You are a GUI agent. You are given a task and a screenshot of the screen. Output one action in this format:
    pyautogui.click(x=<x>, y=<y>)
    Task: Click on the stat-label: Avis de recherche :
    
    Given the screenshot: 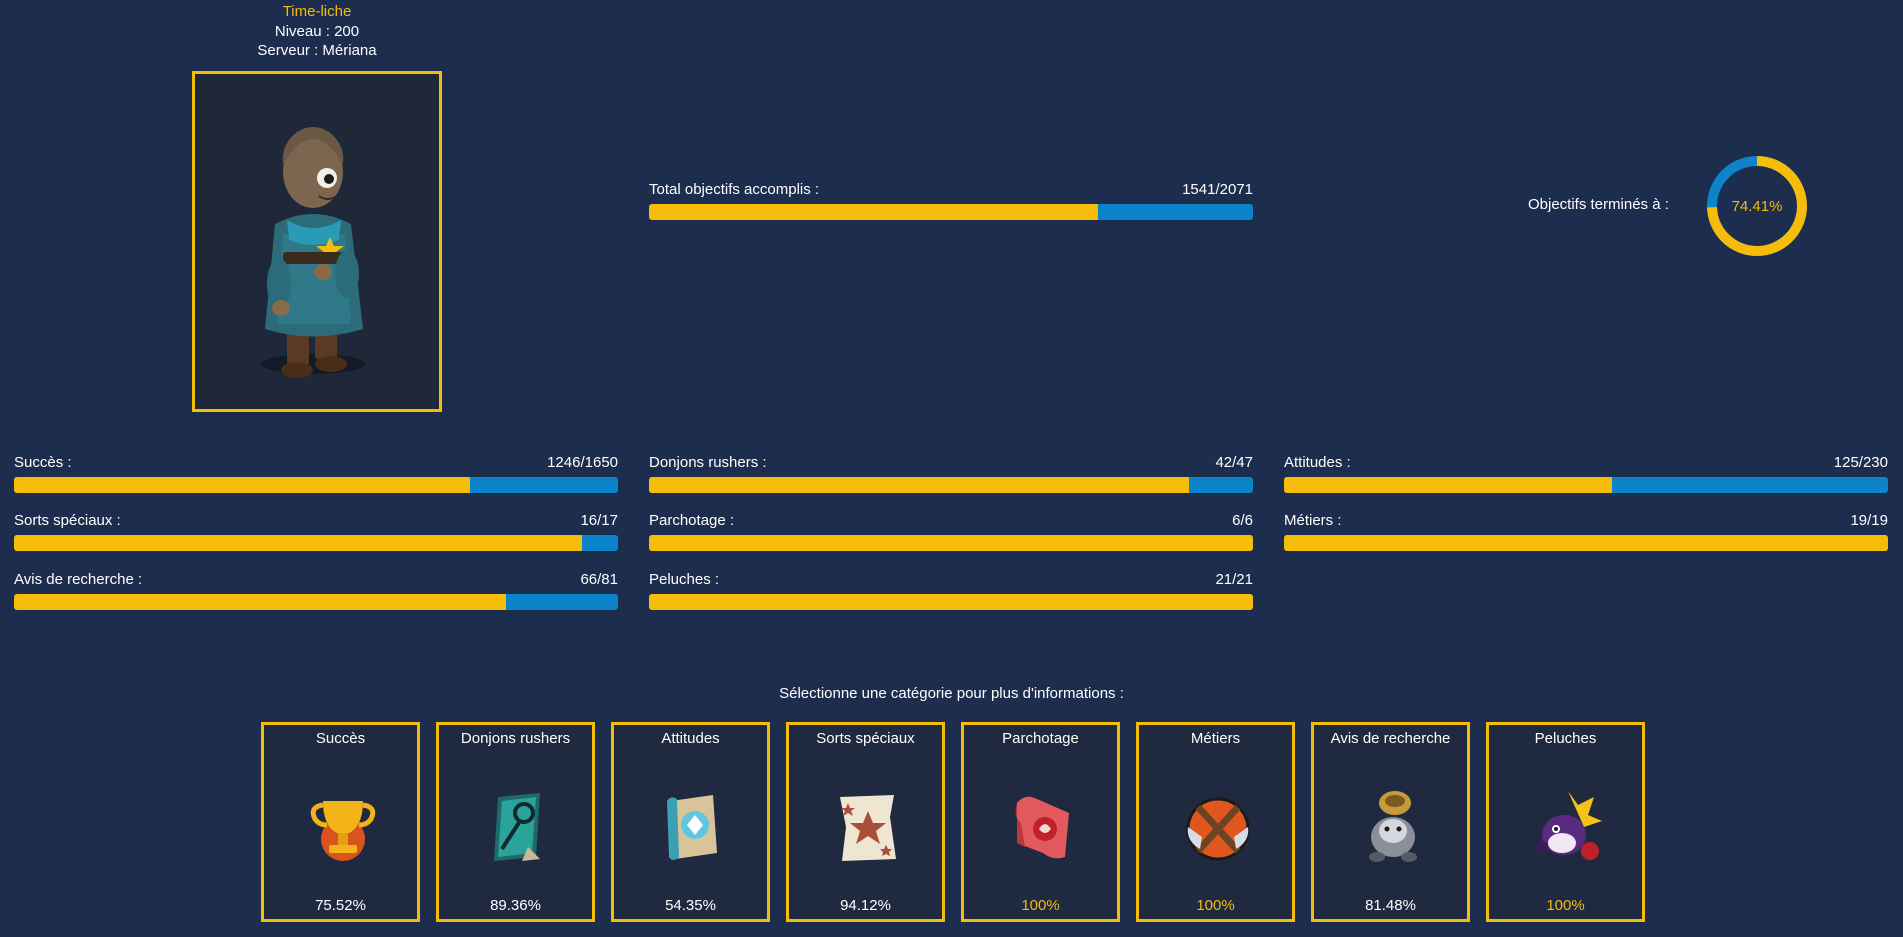 What is the action you would take?
    pyautogui.click(x=78, y=579)
    